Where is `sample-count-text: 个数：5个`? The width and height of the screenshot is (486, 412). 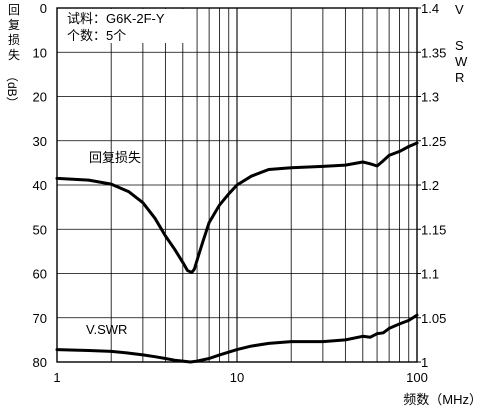 sample-count-text: 个数：5个 is located at coordinates (96, 35).